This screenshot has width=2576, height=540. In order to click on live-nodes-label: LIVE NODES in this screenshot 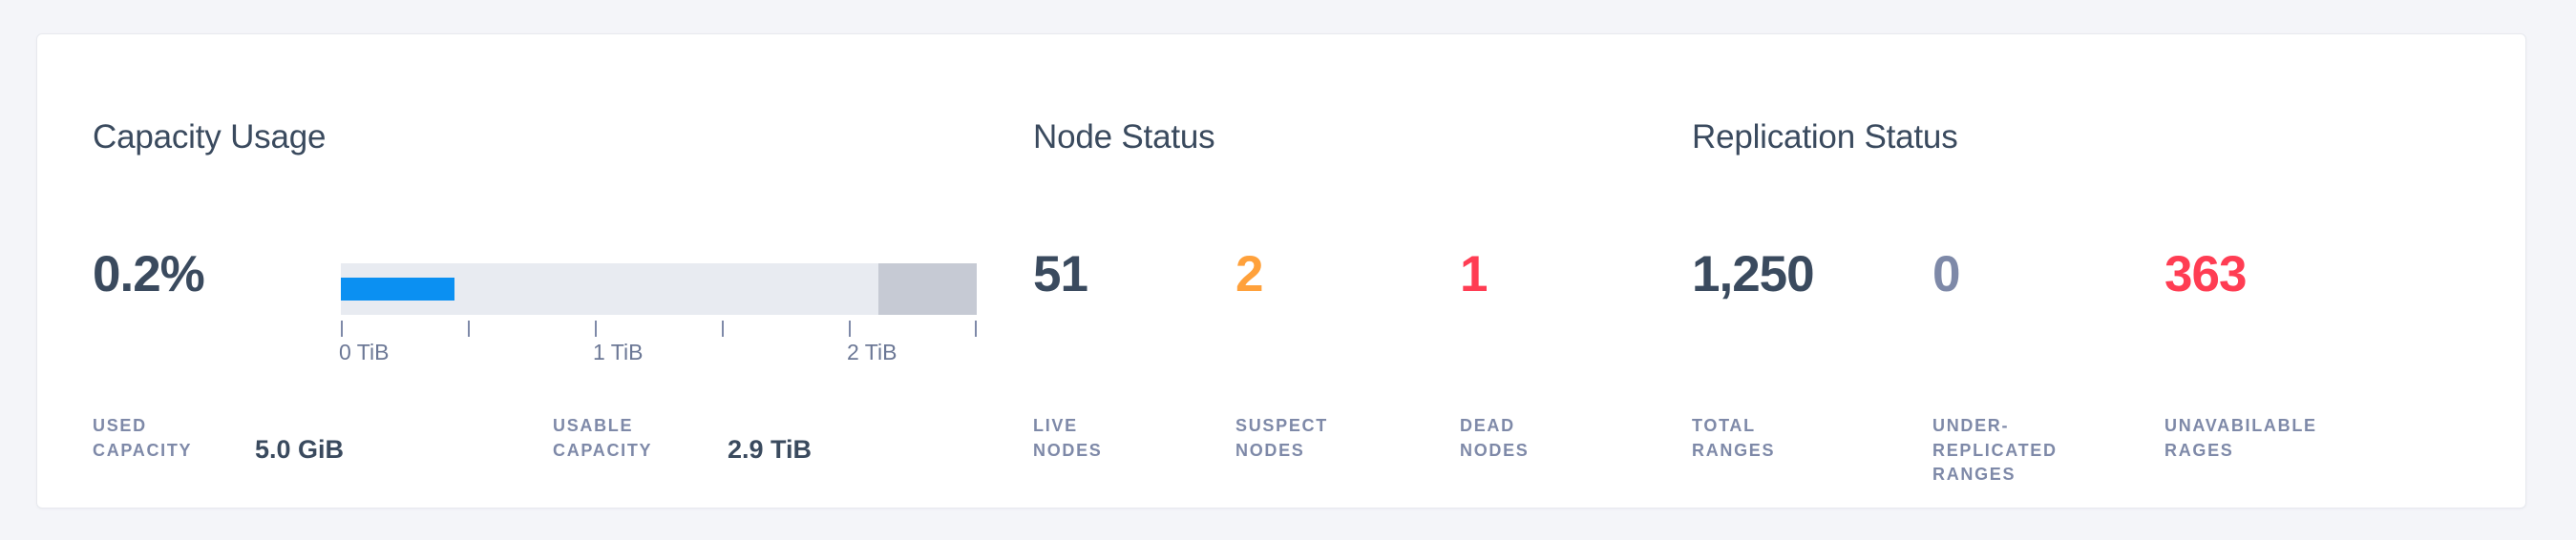, I will do `click(1068, 438)`.